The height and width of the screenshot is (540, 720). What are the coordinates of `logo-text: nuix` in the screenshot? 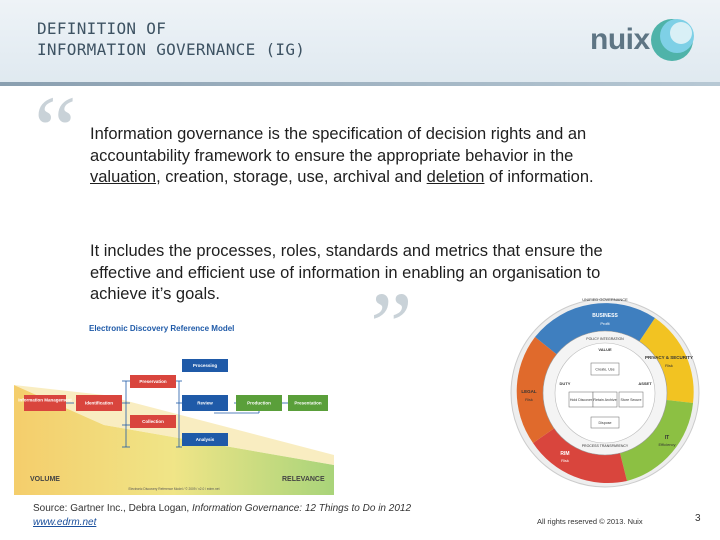 It's located at (620, 39).